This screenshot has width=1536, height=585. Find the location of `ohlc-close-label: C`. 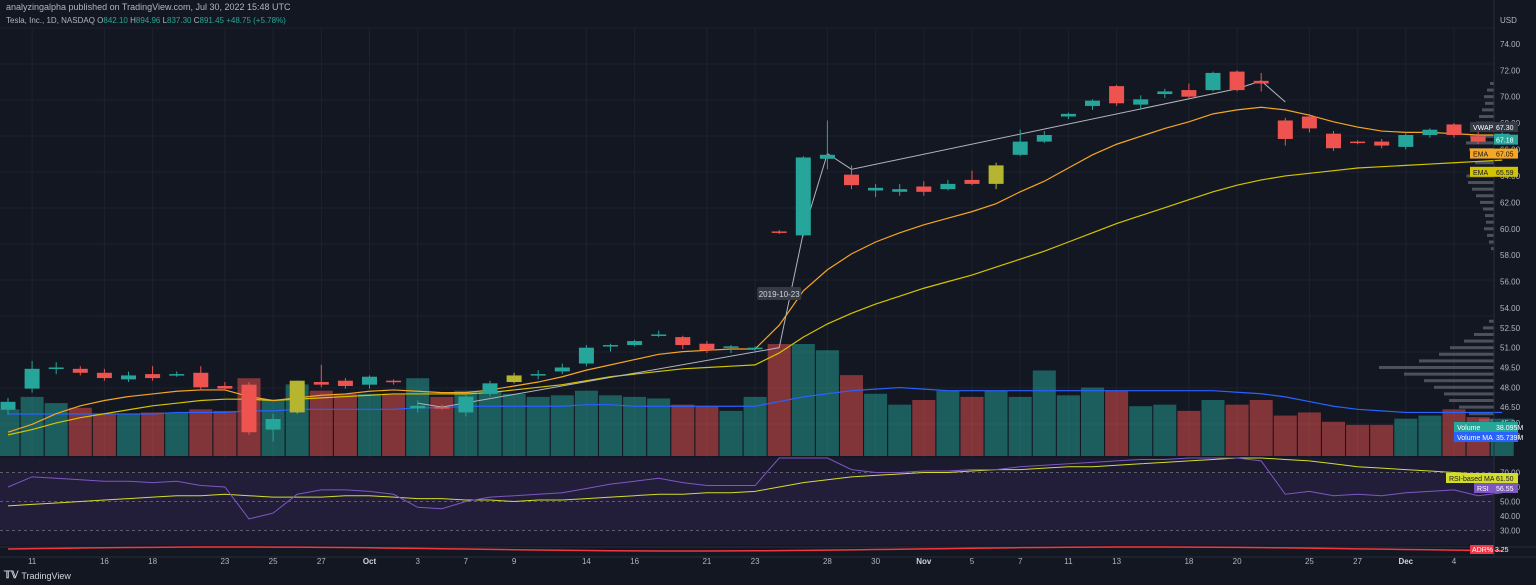

ohlc-close-label: C is located at coordinates (196, 20).